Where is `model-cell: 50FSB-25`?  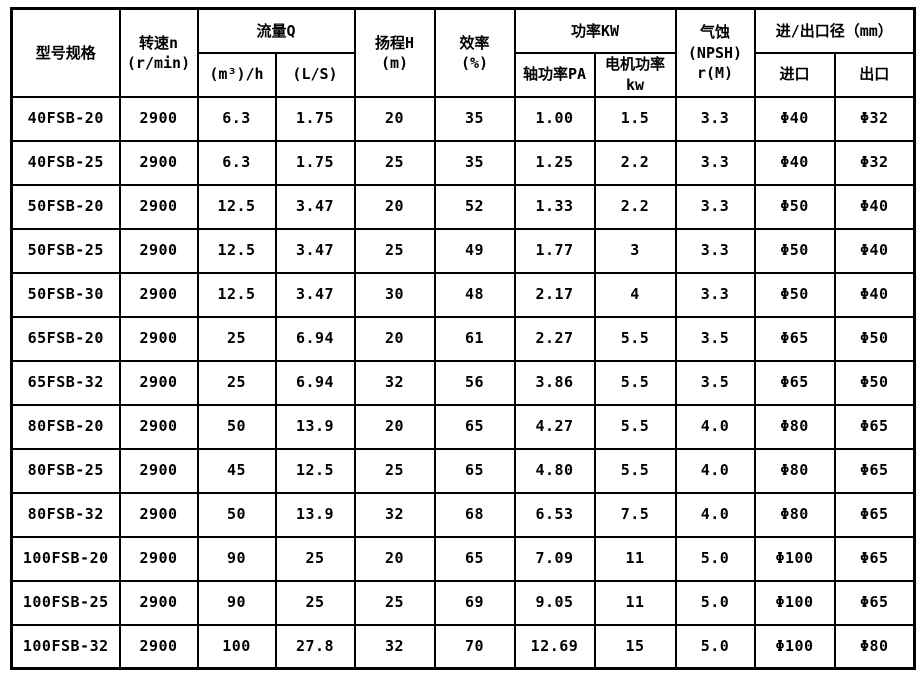 model-cell: 50FSB-25 is located at coordinates (65, 250).